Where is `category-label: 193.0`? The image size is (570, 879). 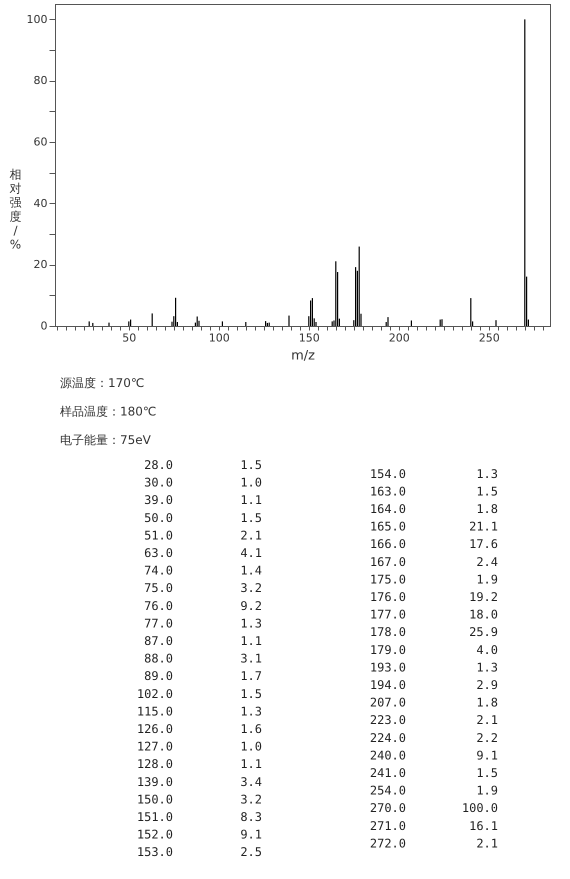 category-label: 193.0 is located at coordinates (388, 667).